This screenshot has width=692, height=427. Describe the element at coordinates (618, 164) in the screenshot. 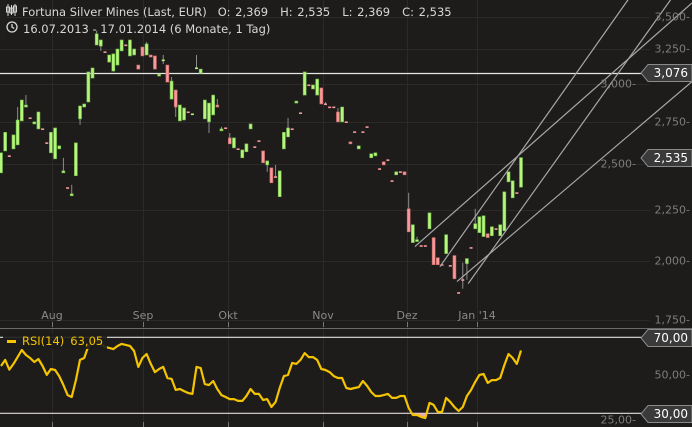

I see `price-tick-label: 2,500-` at that location.